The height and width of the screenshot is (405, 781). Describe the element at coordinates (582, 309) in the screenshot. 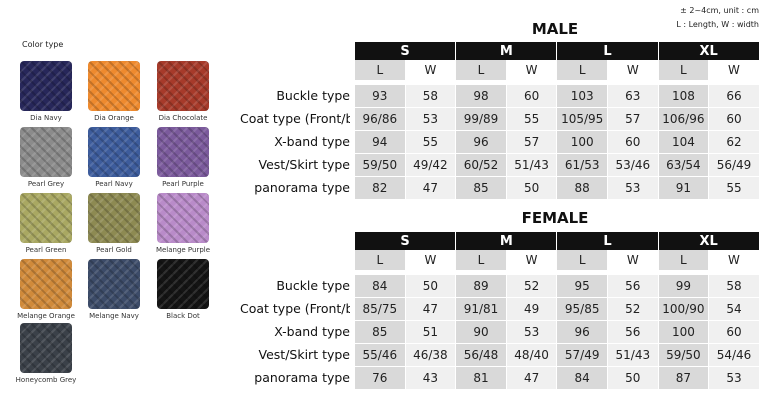

I see `cell: 95/85` at that location.